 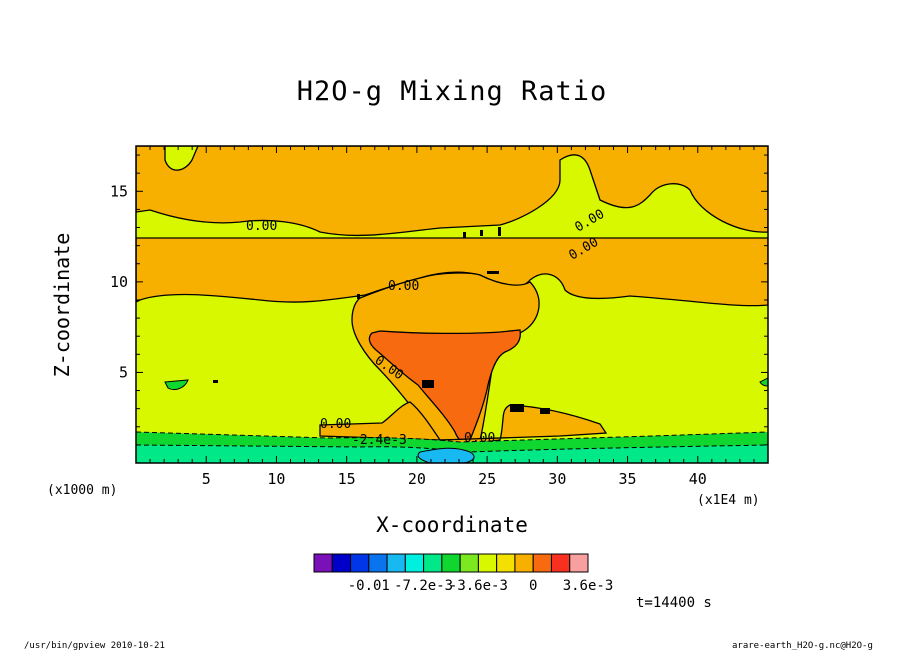 What do you see at coordinates (62, 305) in the screenshot?
I see `y-axis-label: Z-coordinate` at bounding box center [62, 305].